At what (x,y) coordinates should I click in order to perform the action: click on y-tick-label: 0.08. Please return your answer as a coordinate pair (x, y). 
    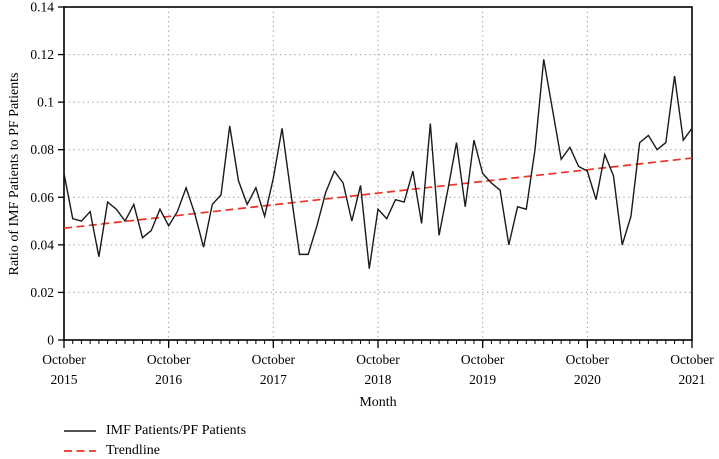
    Looking at the image, I should click on (42, 149).